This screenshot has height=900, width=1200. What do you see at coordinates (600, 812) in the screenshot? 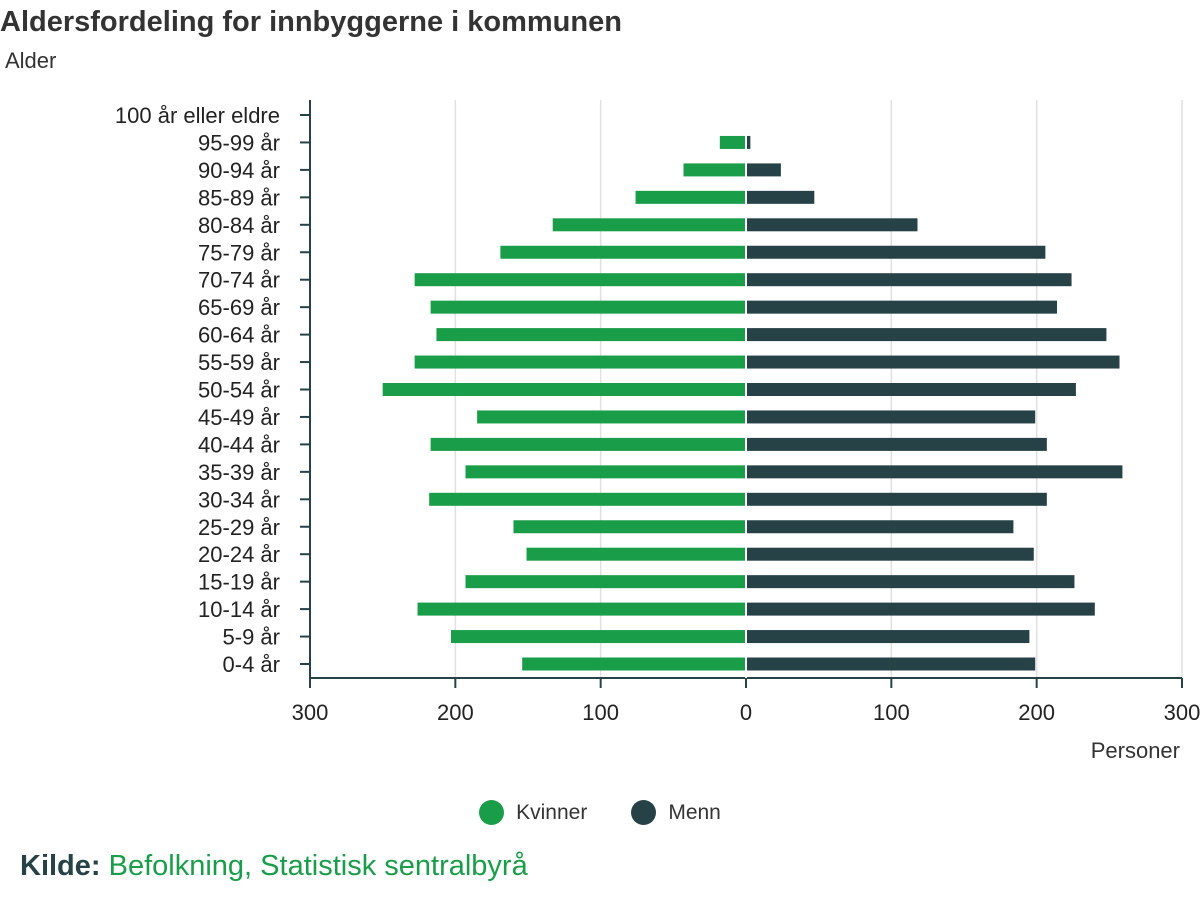
I see `legend: Kvinner Menn` at bounding box center [600, 812].